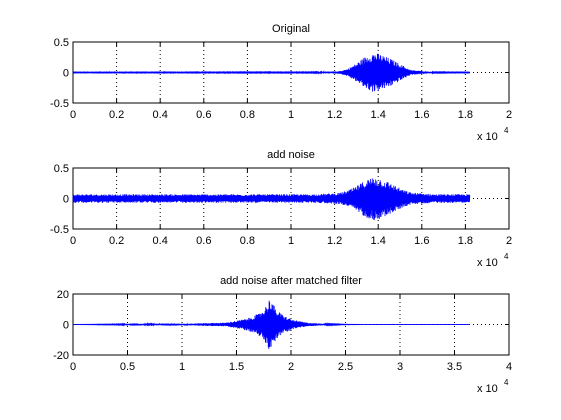 The image size is (561, 420). What do you see at coordinates (63, 295) in the screenshot?
I see `y-tick-label: 20` at bounding box center [63, 295].